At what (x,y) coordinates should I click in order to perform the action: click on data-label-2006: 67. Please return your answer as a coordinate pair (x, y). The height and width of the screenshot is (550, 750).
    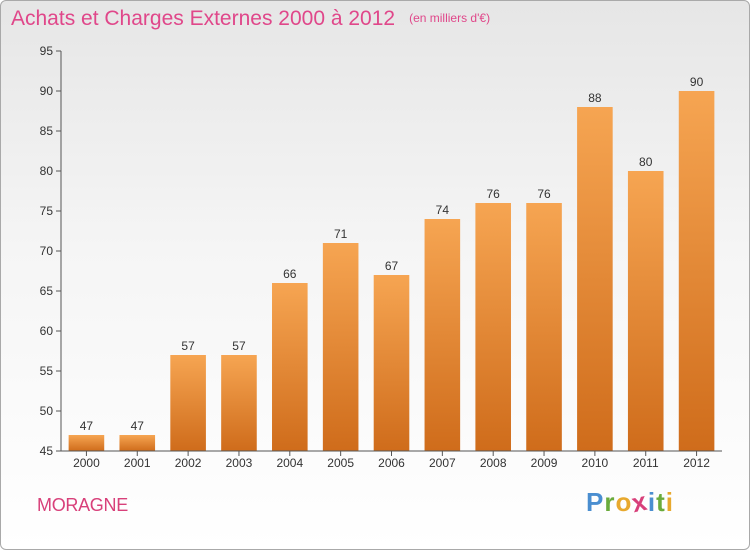
    Looking at the image, I should click on (392, 266).